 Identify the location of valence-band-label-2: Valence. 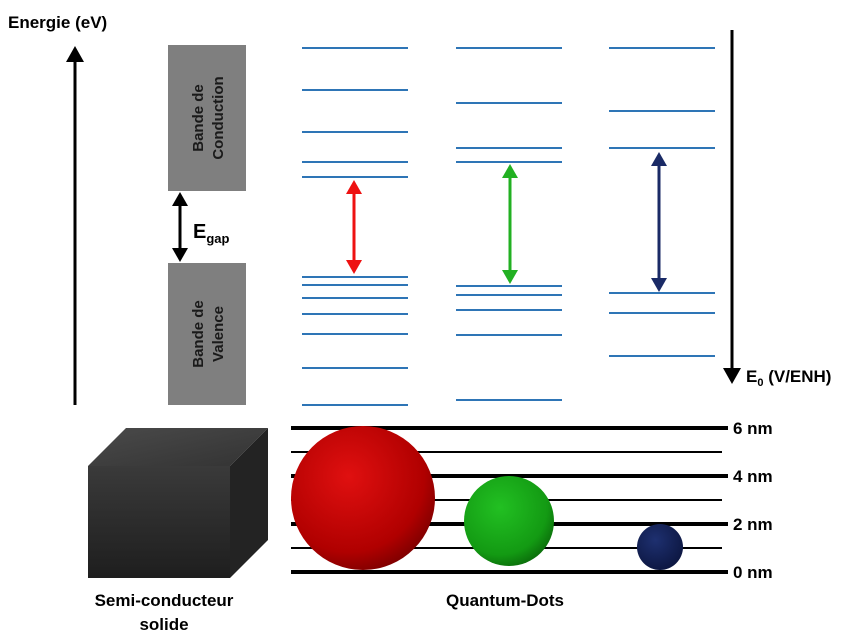
(218, 334).